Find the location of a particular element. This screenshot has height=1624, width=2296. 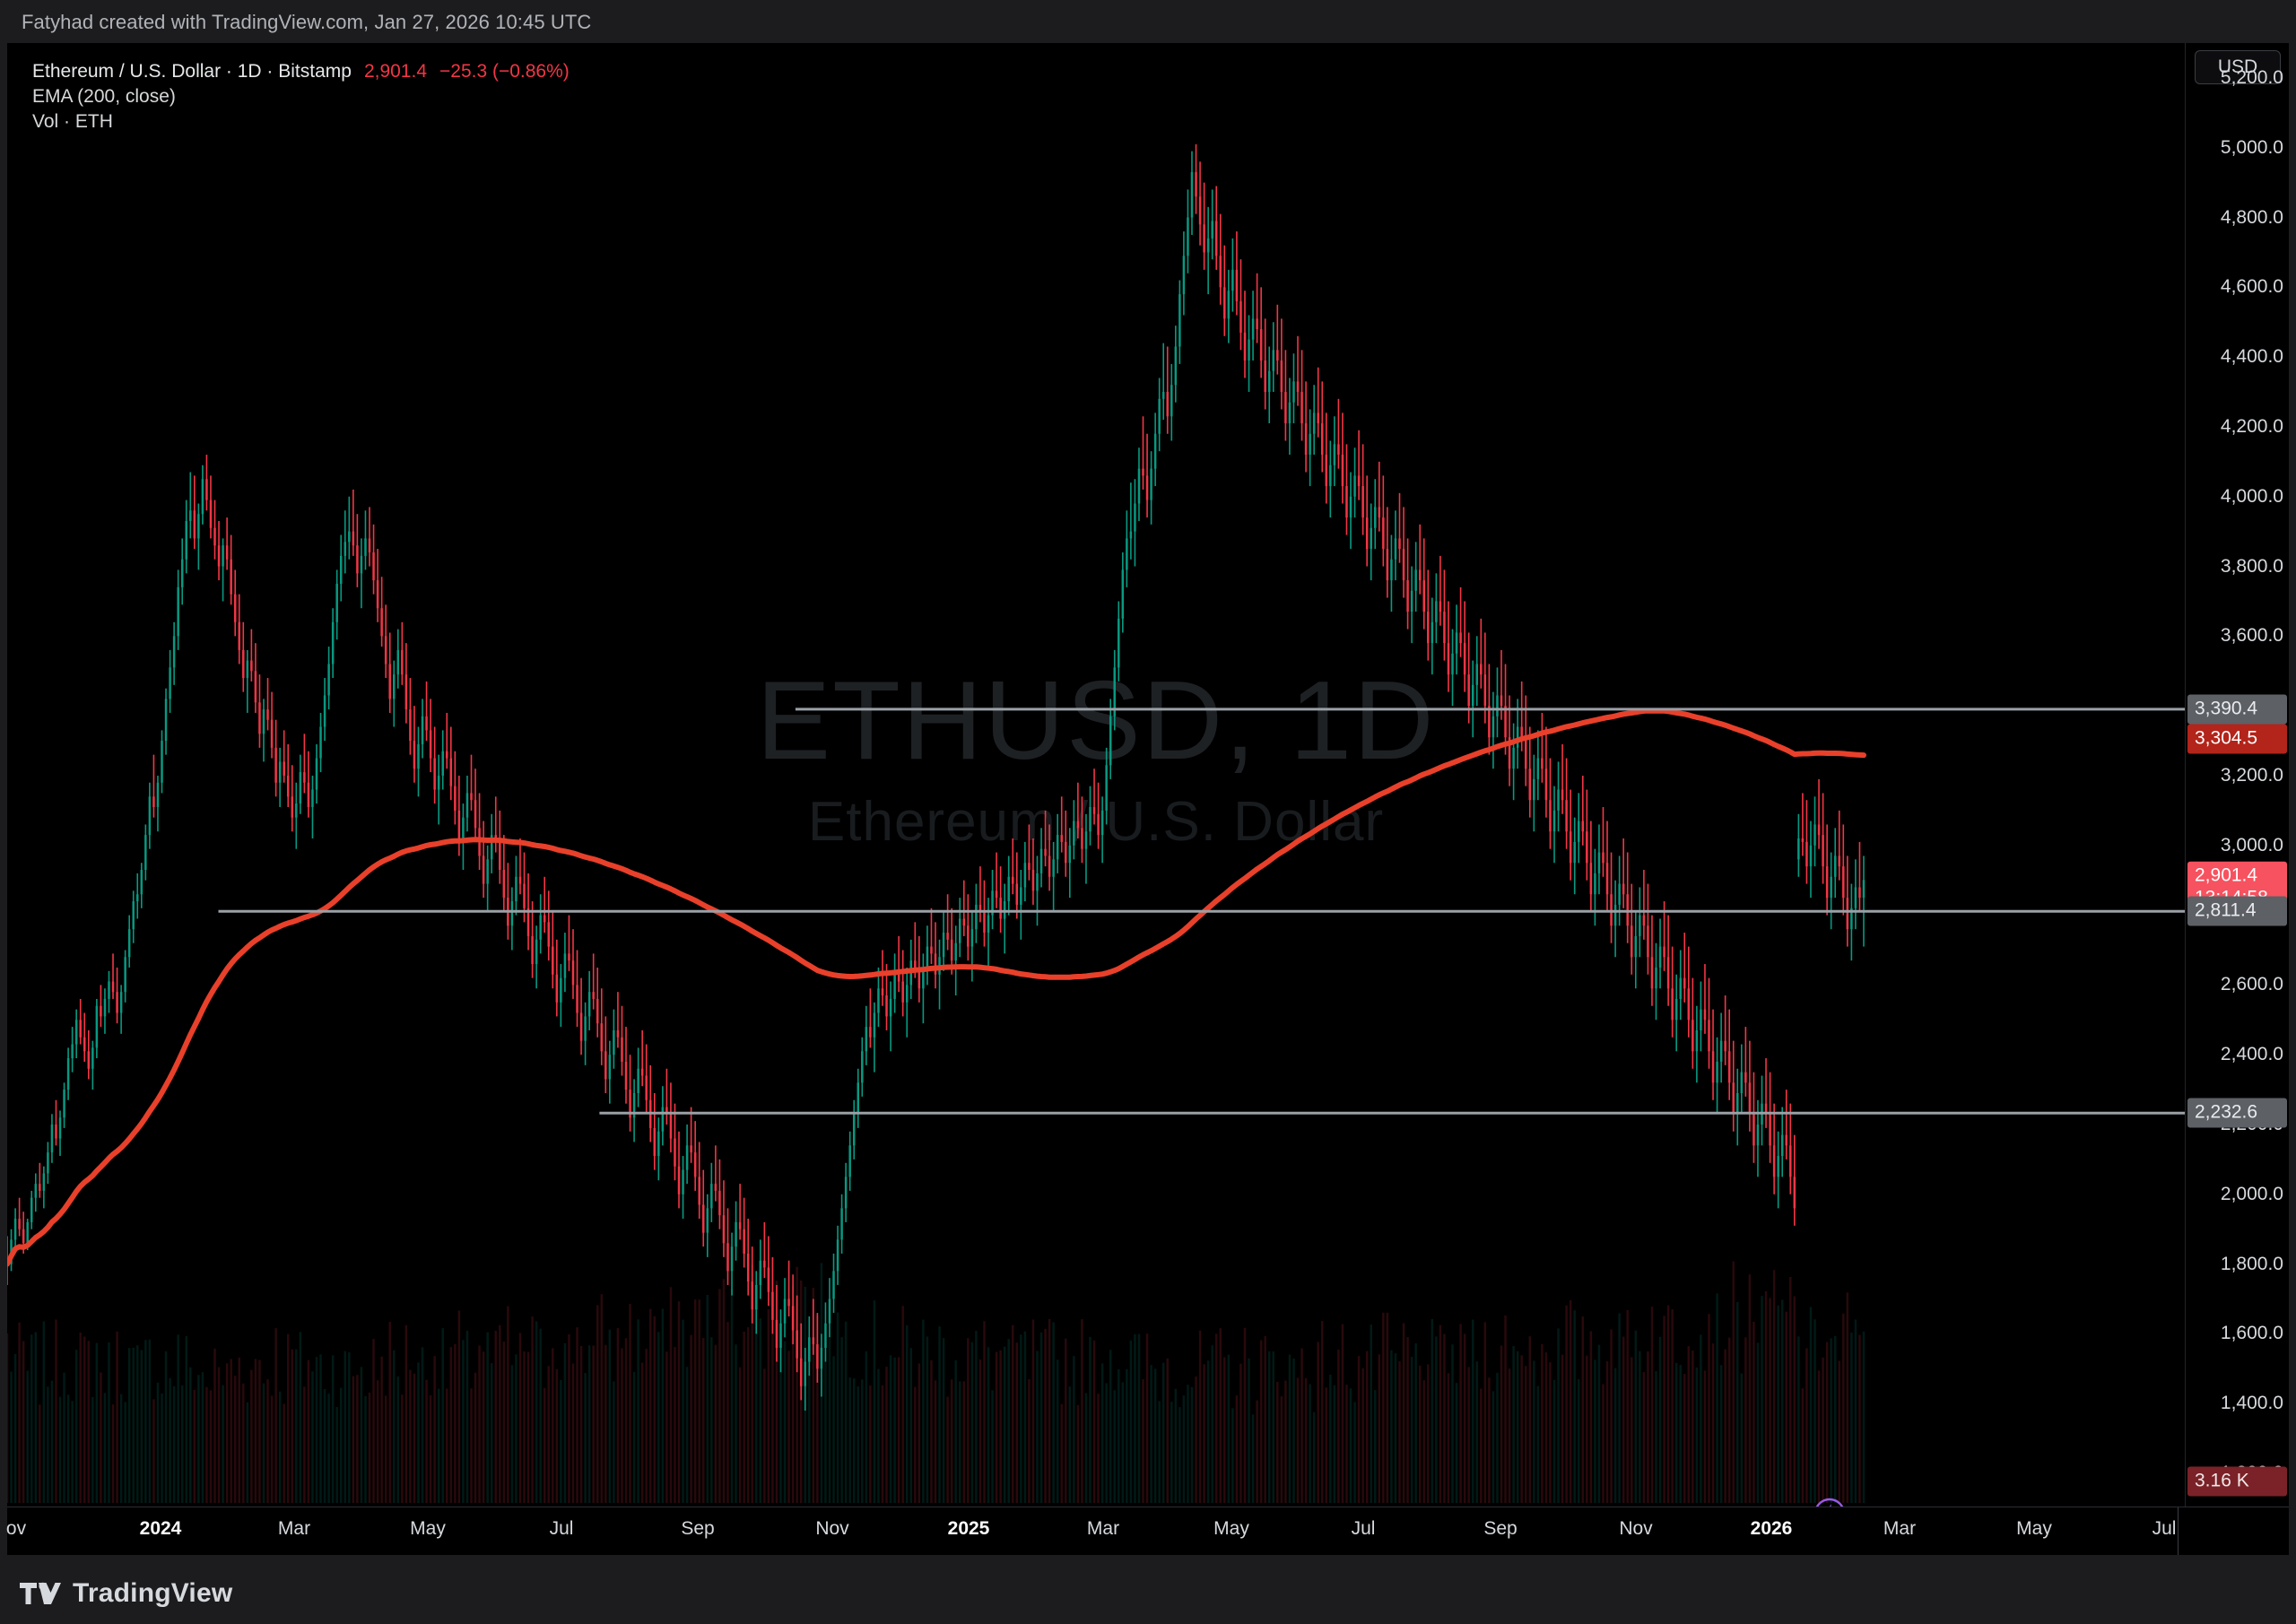

tradingview-brand-label: TradingView is located at coordinates (153, 1592).